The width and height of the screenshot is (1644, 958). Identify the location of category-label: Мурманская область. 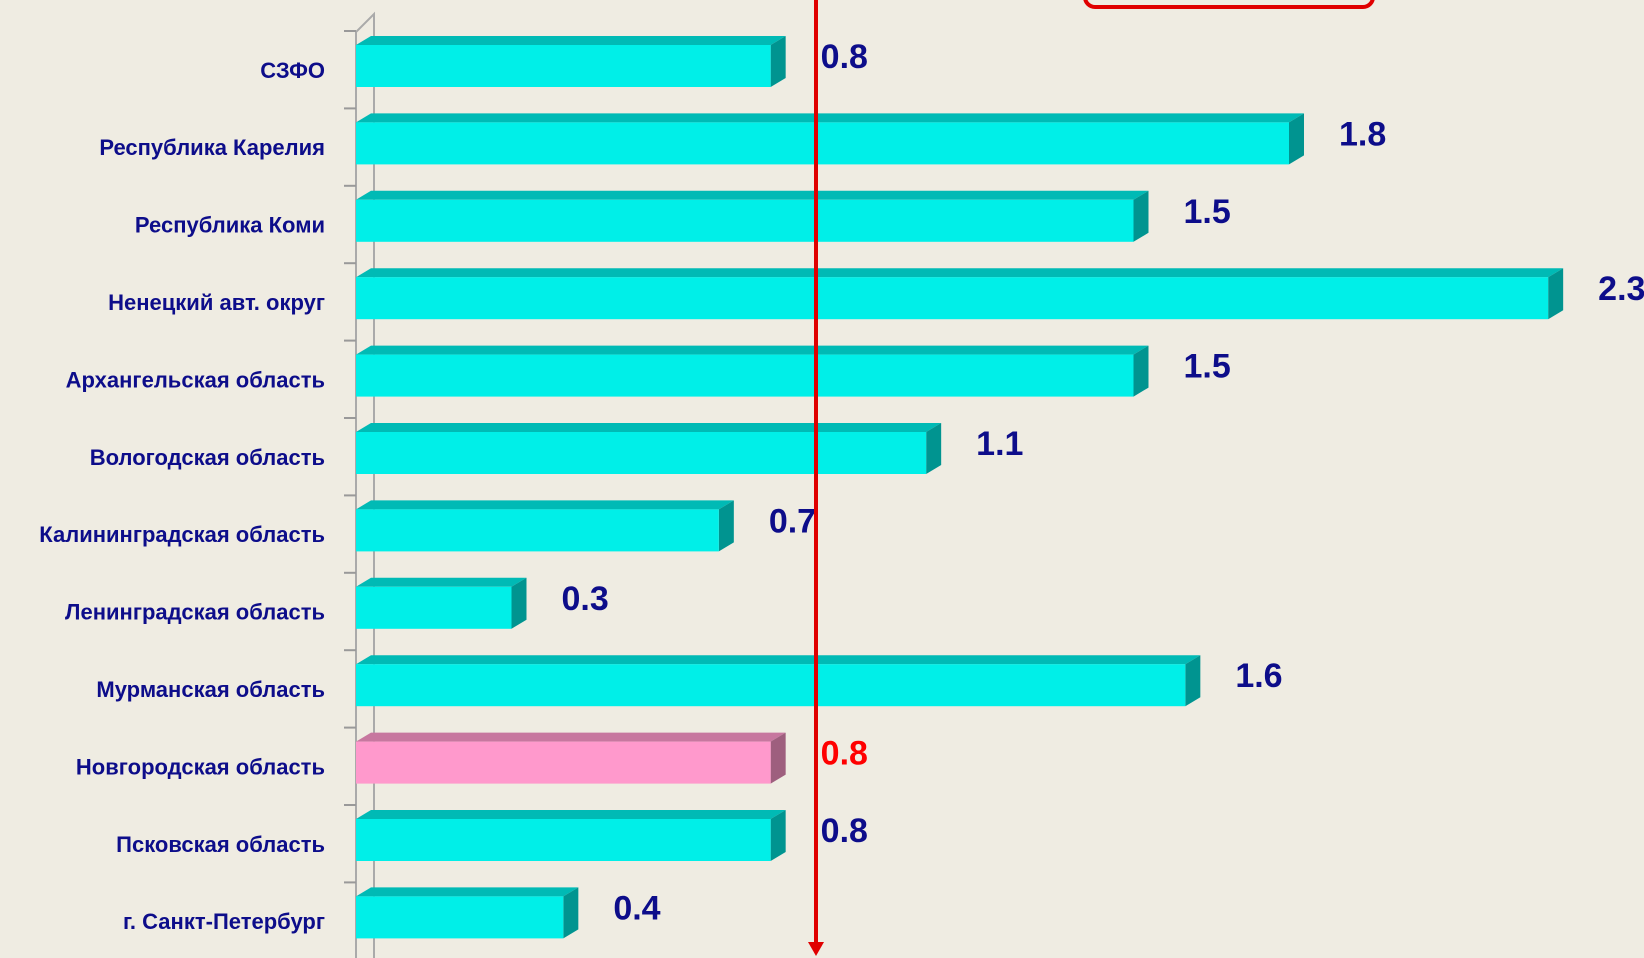
(210, 689).